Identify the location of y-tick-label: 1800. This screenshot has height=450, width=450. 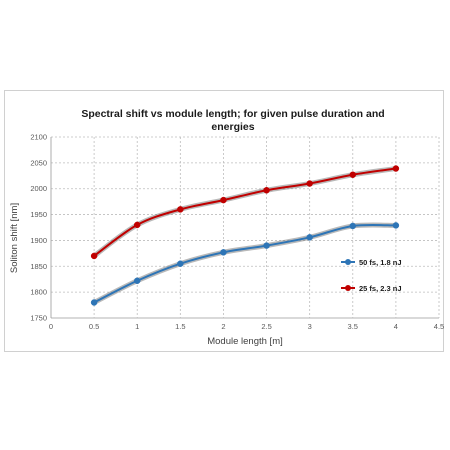
(38, 292).